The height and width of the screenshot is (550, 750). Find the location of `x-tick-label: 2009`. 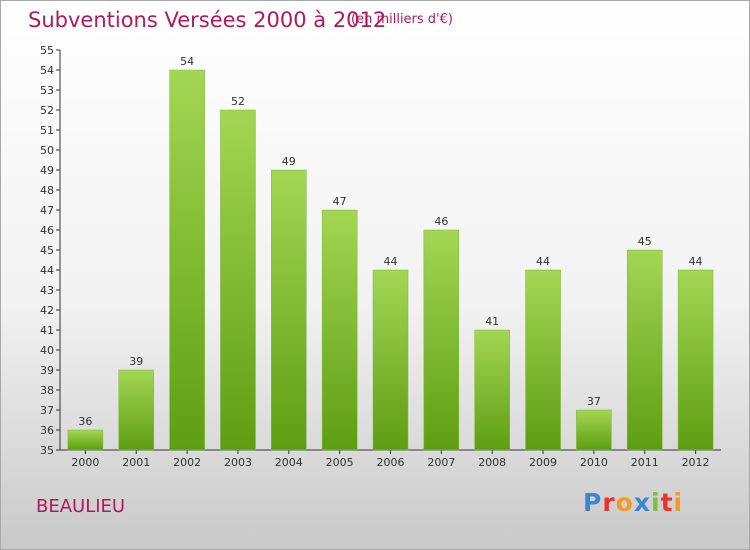

x-tick-label: 2009 is located at coordinates (543, 462).